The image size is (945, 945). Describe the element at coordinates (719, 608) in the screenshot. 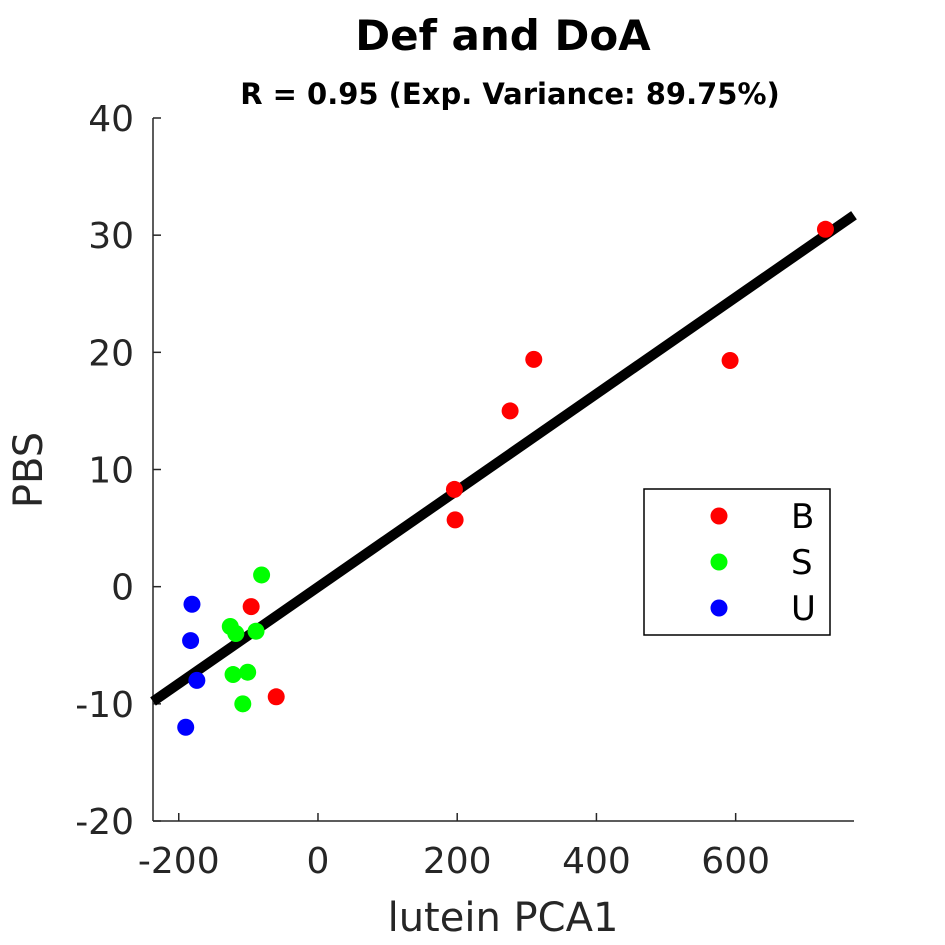

I see `legend-marker-u` at that location.